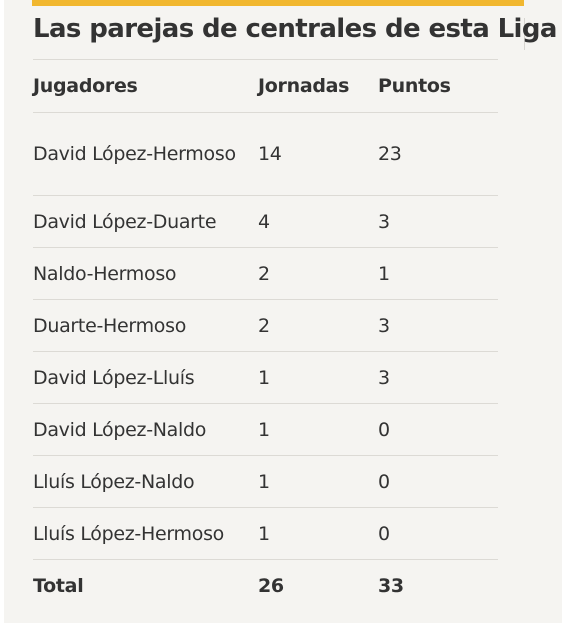  What do you see at coordinates (318, 585) in the screenshot?
I see `total-jornadas: 26` at bounding box center [318, 585].